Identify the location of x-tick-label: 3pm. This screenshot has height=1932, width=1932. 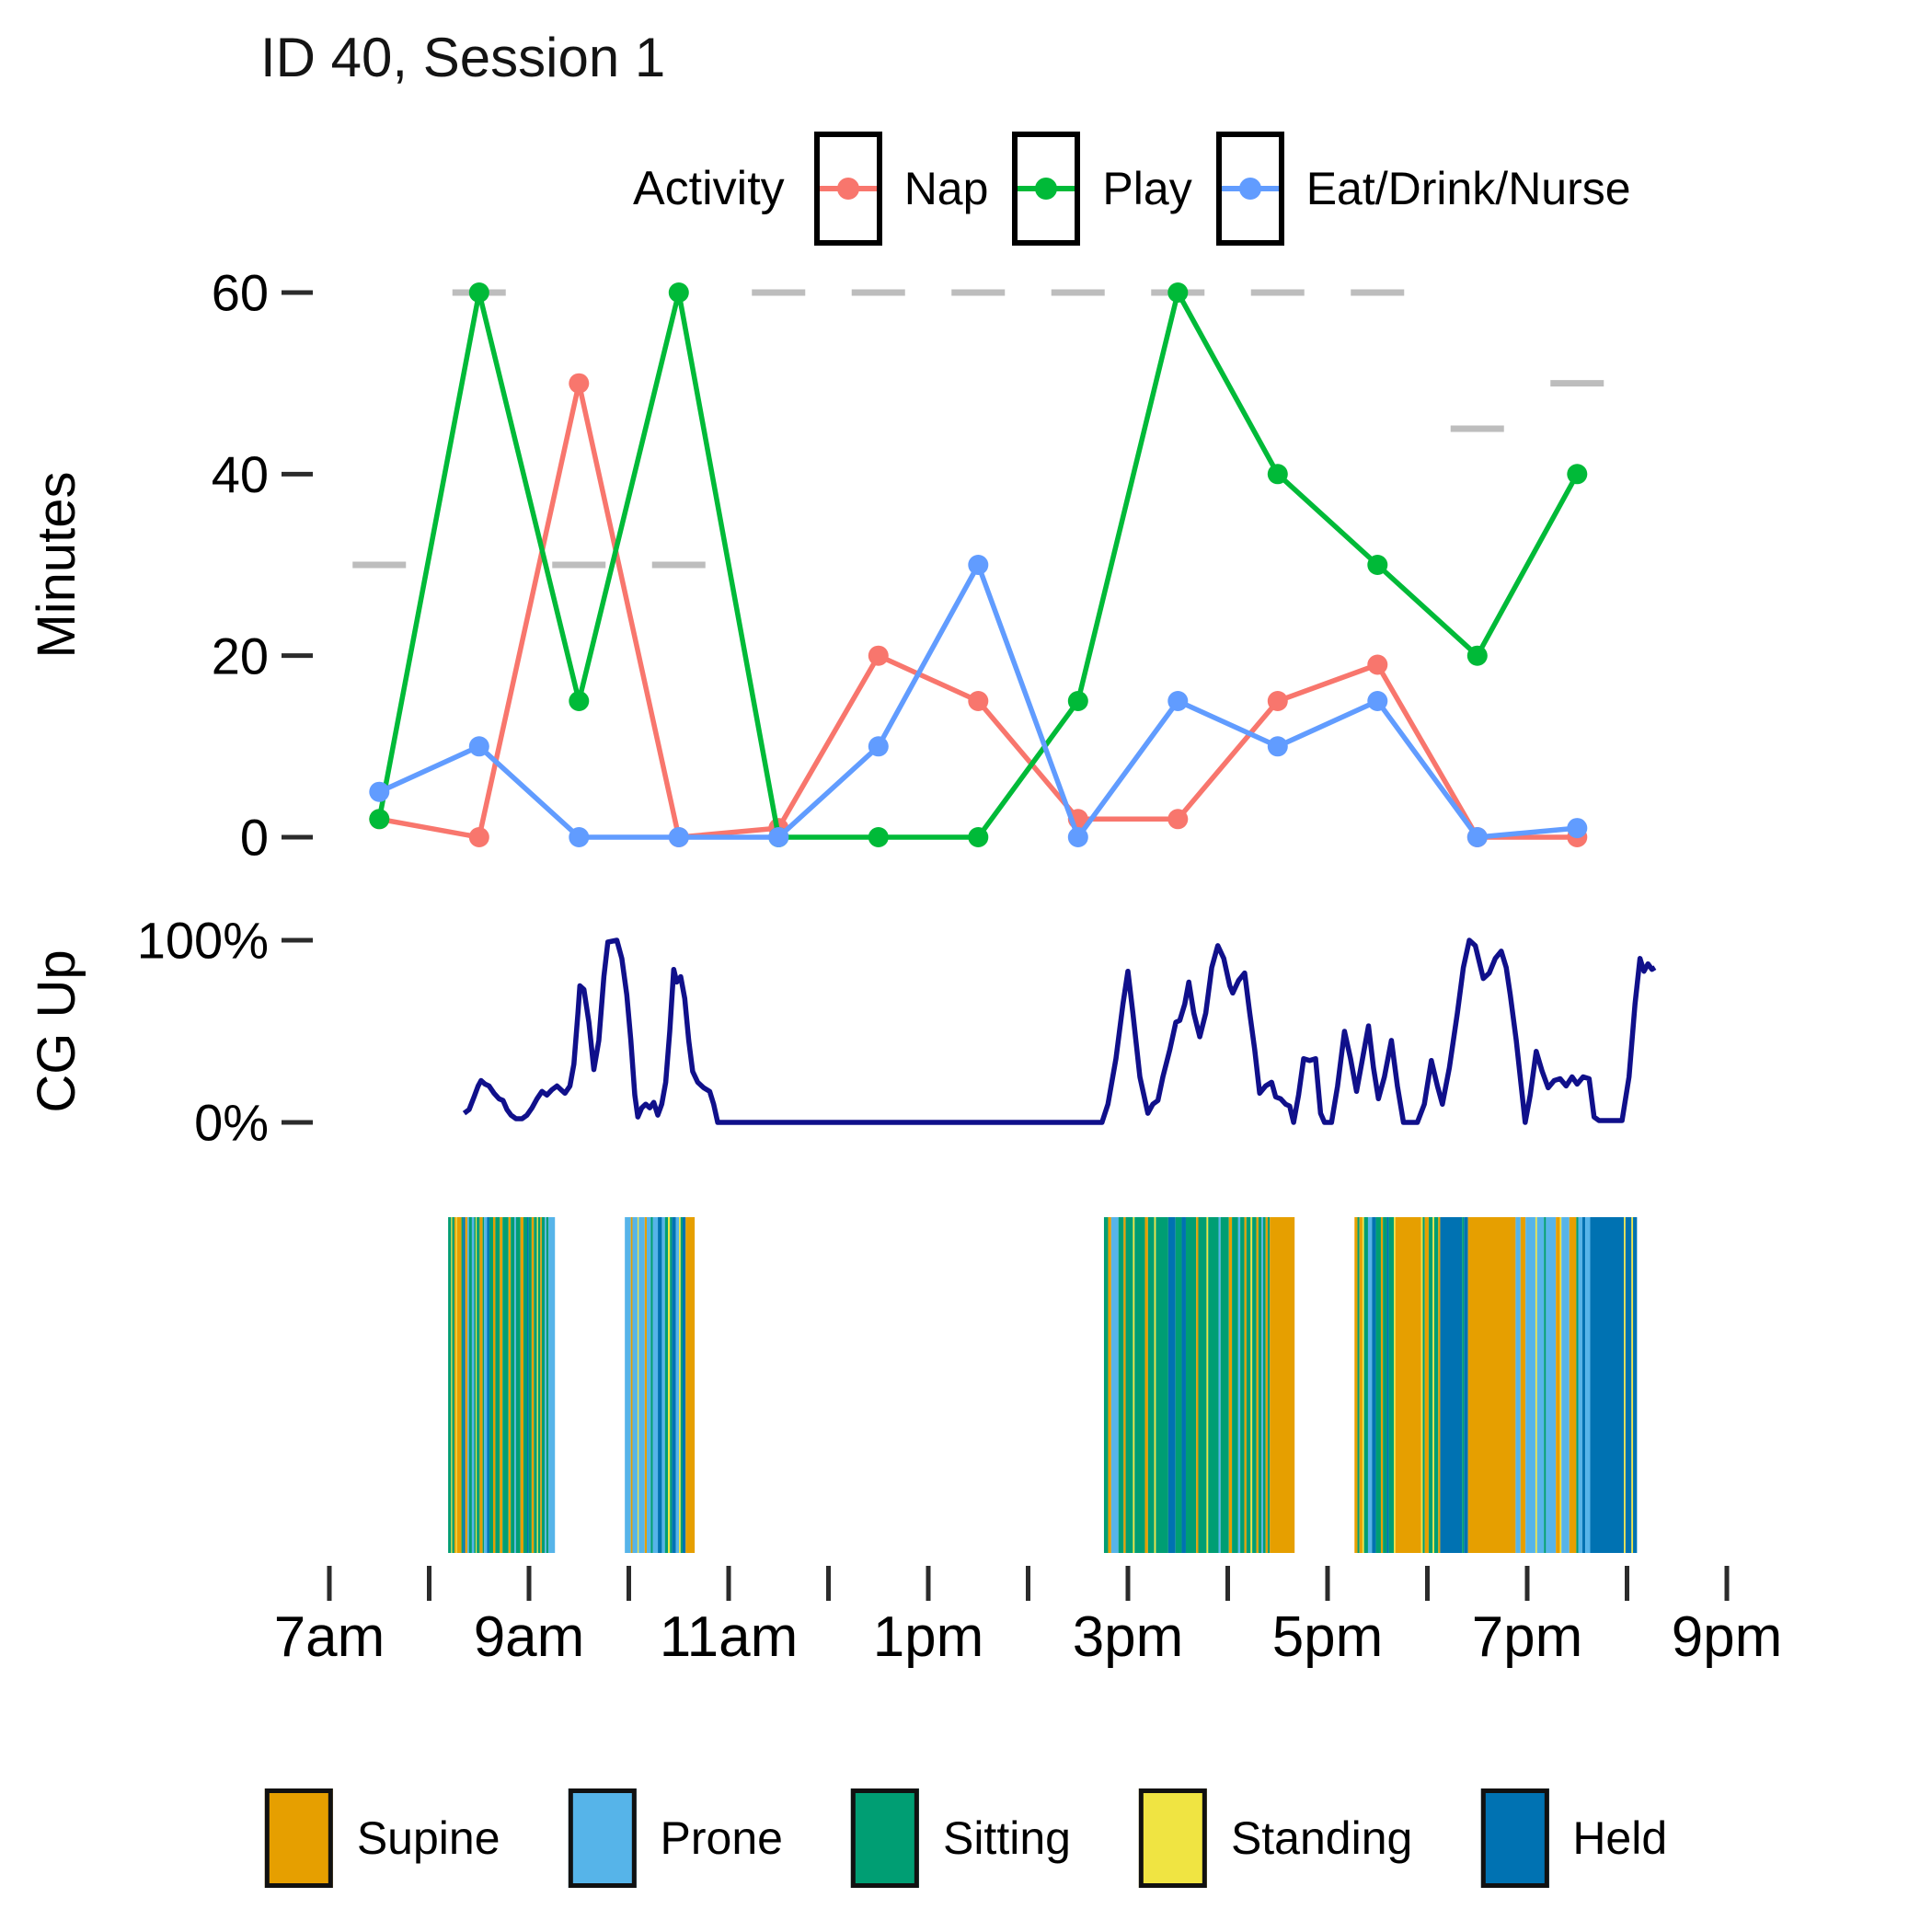
(1128, 1637).